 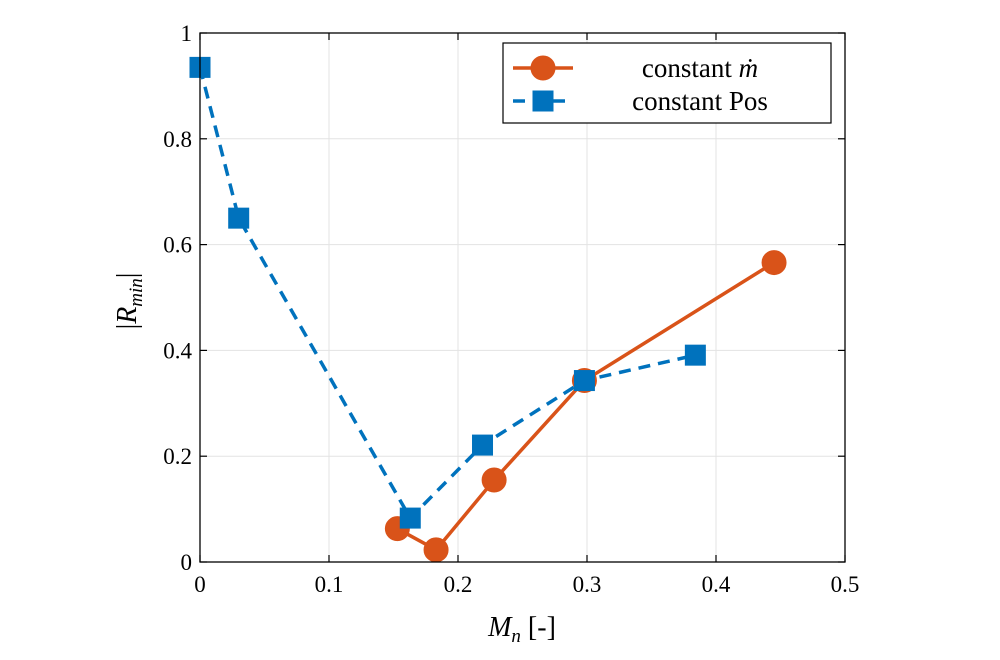 What do you see at coordinates (127, 327) in the screenshot?
I see `y-axis-label-bar-open: |` at bounding box center [127, 327].